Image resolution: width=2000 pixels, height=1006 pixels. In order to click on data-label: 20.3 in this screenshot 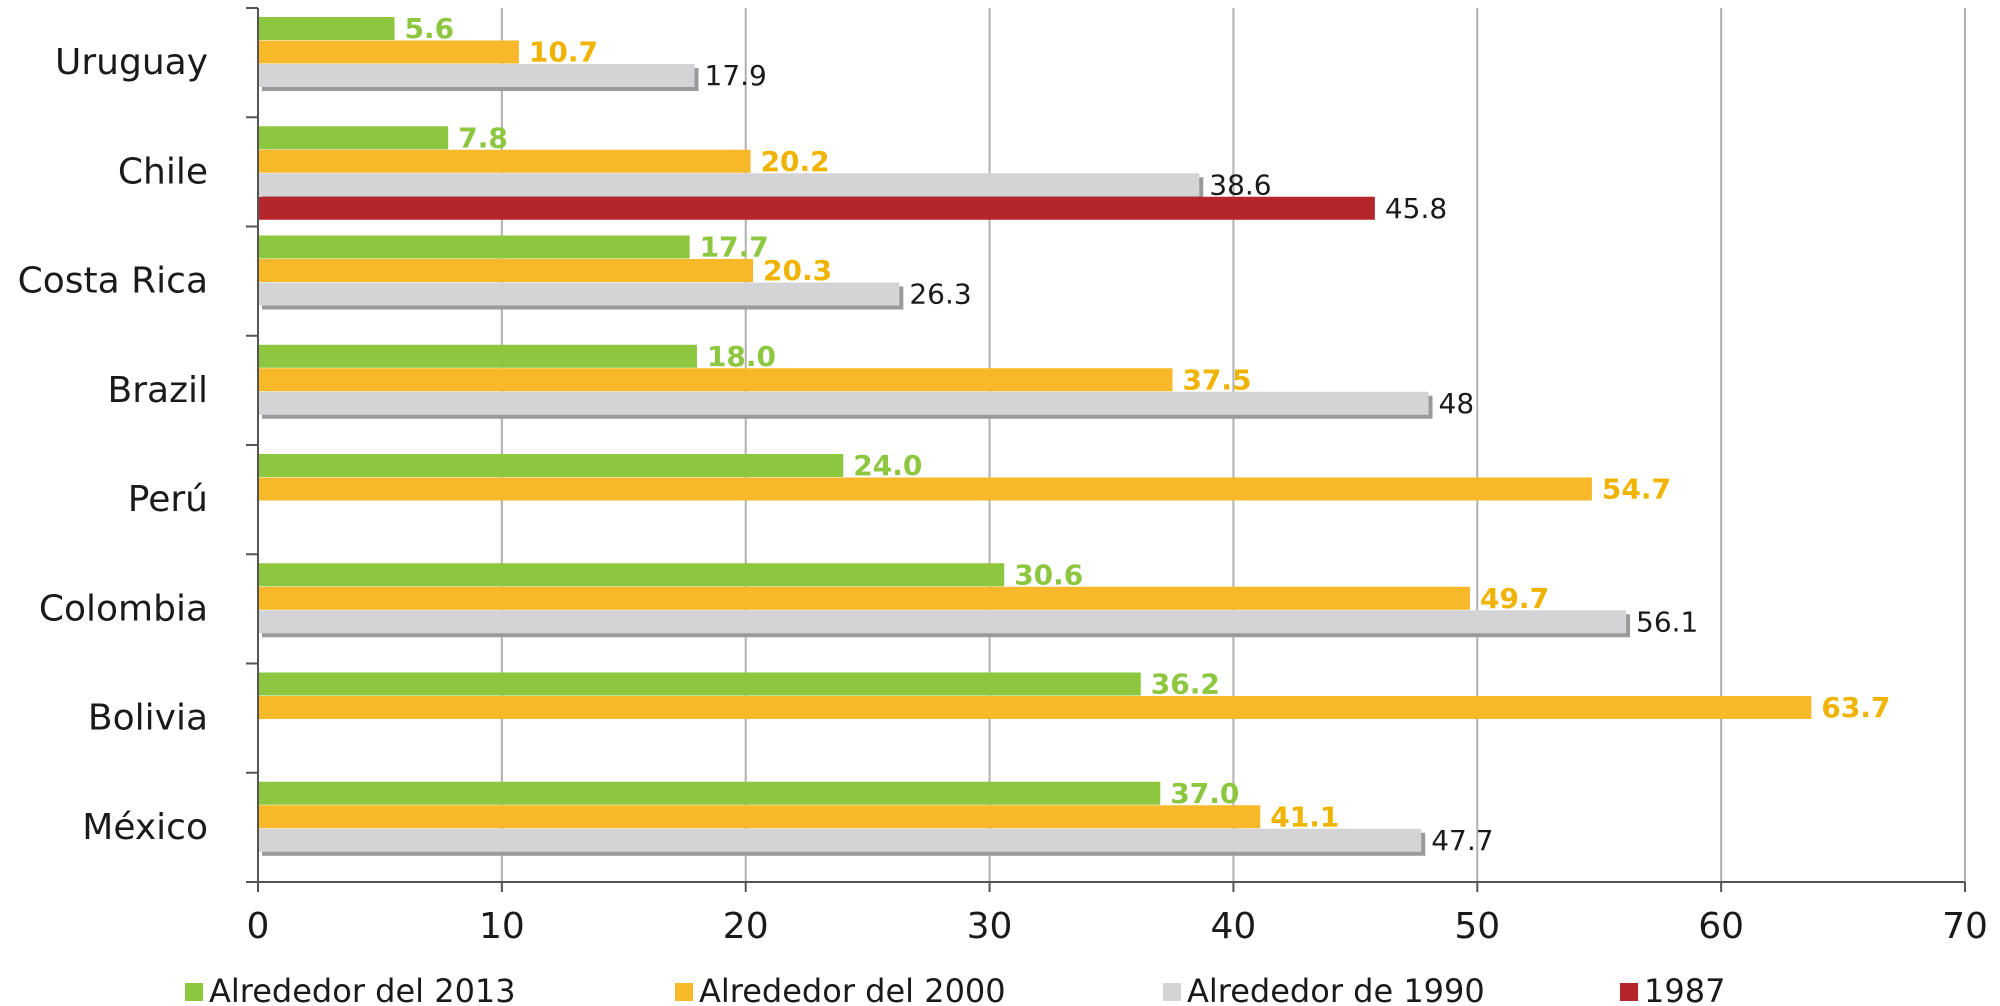, I will do `click(797, 270)`.